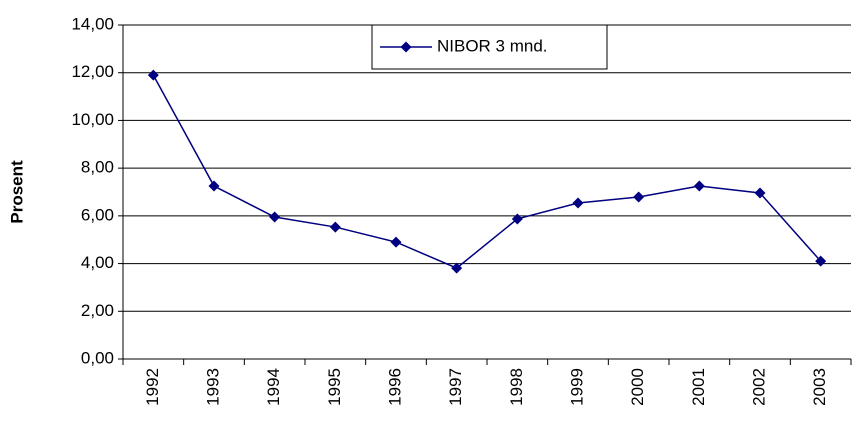  Describe the element at coordinates (97, 167) in the screenshot. I see `y-tick-label: 8,00` at that location.